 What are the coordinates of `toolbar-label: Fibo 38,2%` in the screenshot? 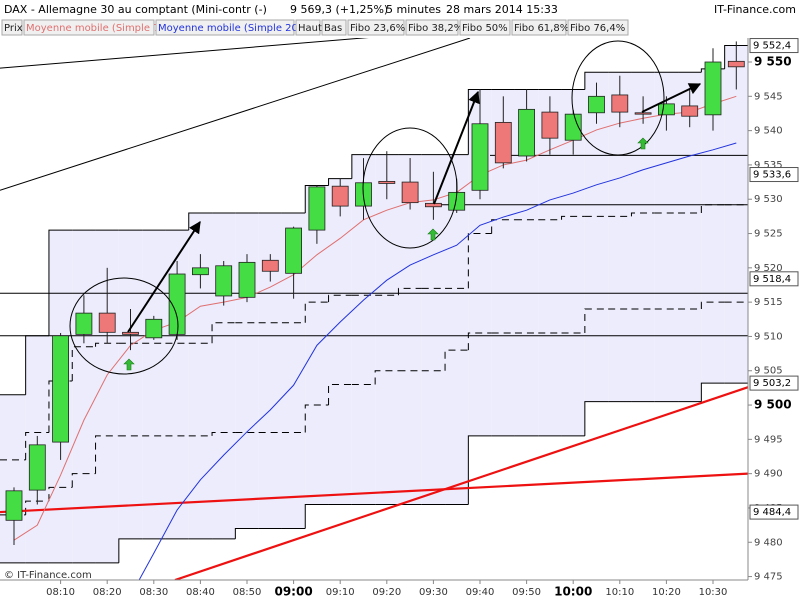 It's located at (435, 28).